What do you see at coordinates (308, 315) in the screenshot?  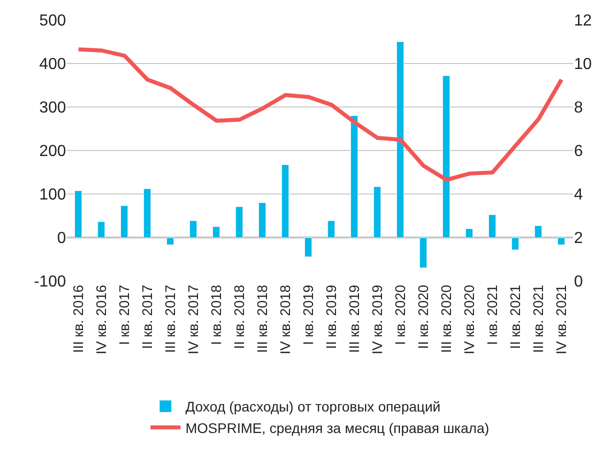 I see `x-tick-label: I кв. 2019` at bounding box center [308, 315].